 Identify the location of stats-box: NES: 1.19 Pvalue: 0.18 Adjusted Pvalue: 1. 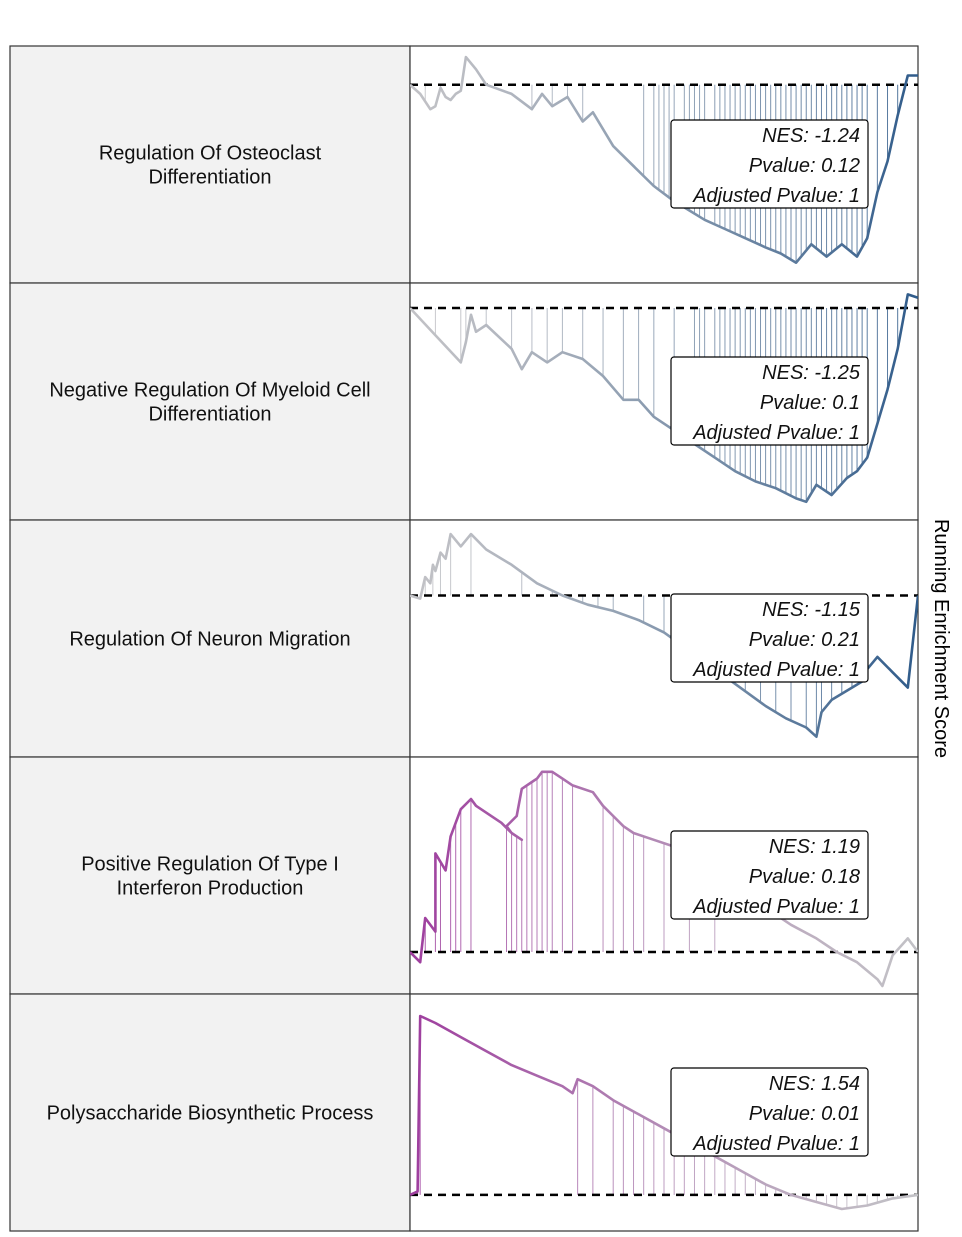
(769, 875).